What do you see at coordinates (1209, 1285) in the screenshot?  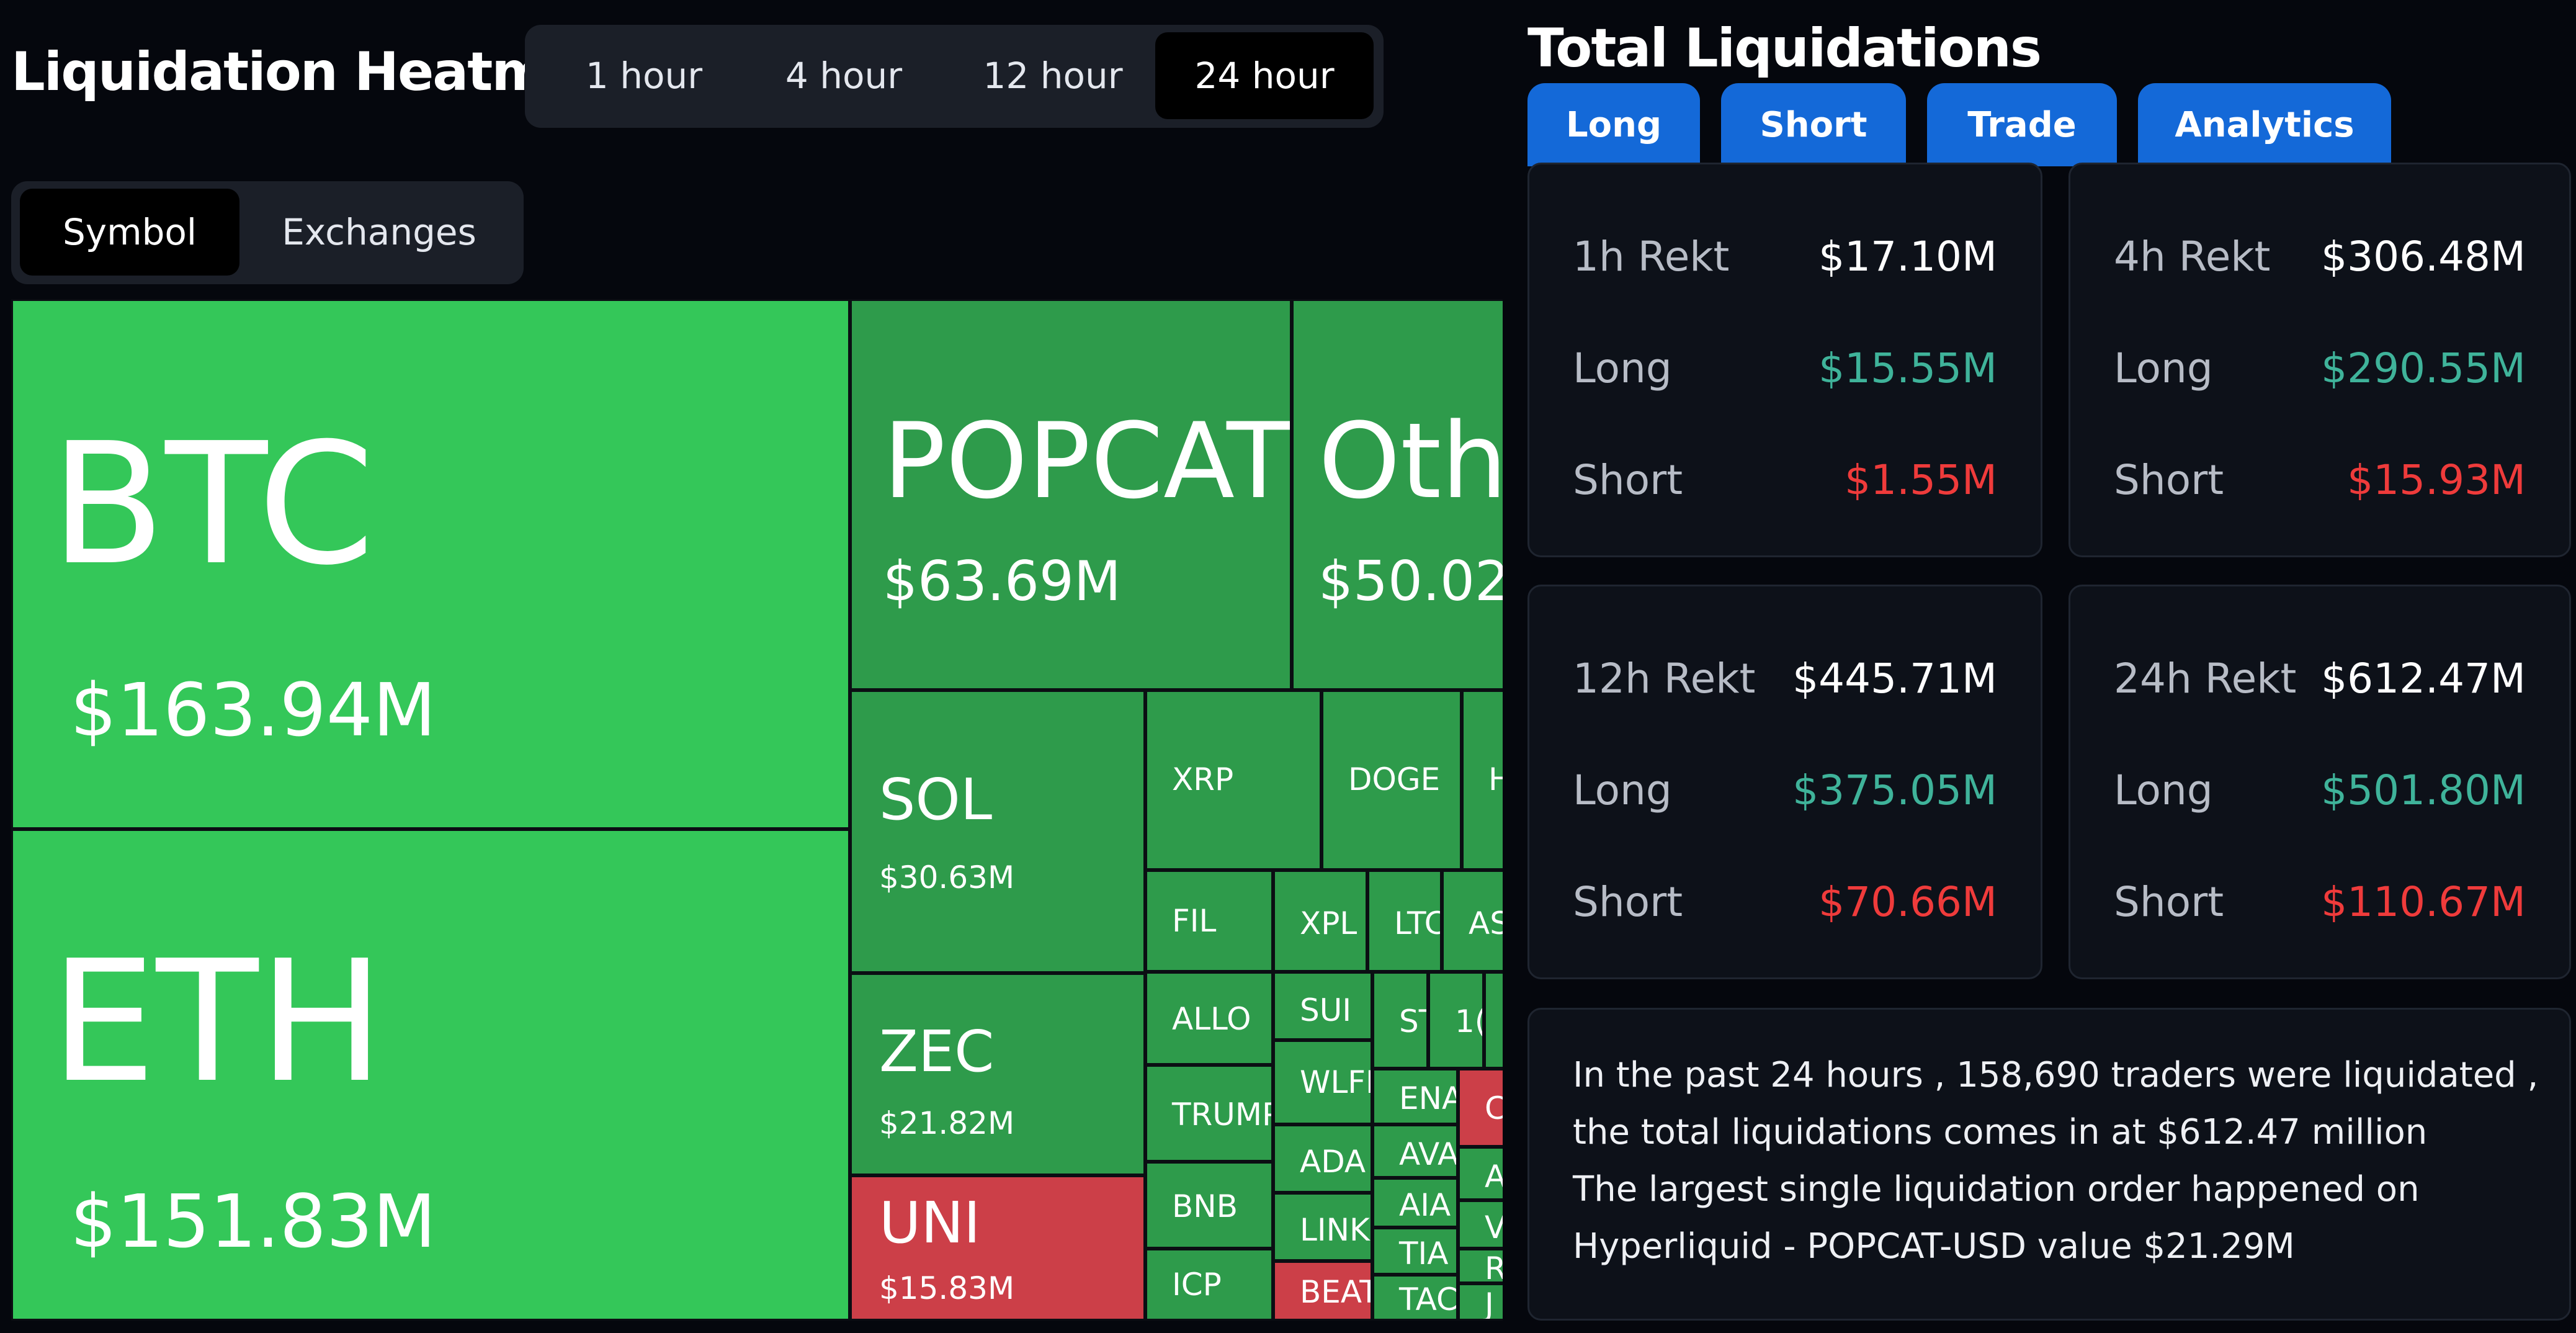 I see `tile-icp: ICP` at bounding box center [1209, 1285].